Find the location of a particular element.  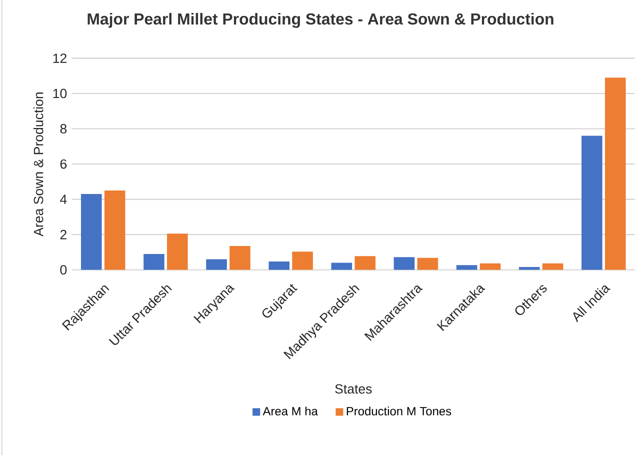

y-tick-label: 2 is located at coordinates (63, 235).